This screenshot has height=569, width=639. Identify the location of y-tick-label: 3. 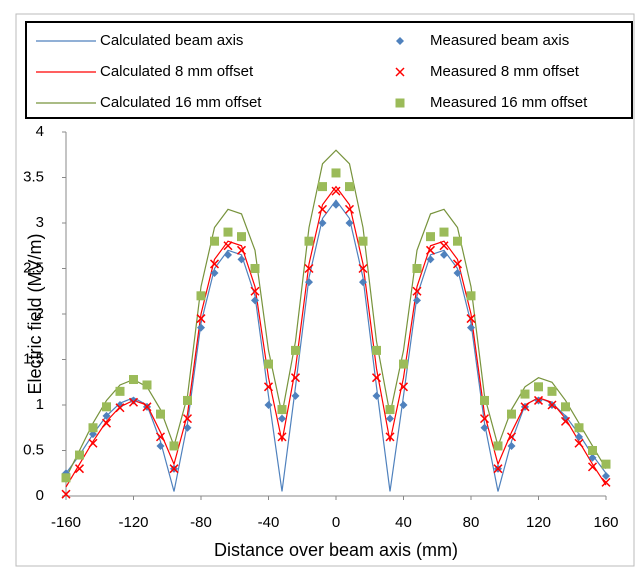
(40, 222).